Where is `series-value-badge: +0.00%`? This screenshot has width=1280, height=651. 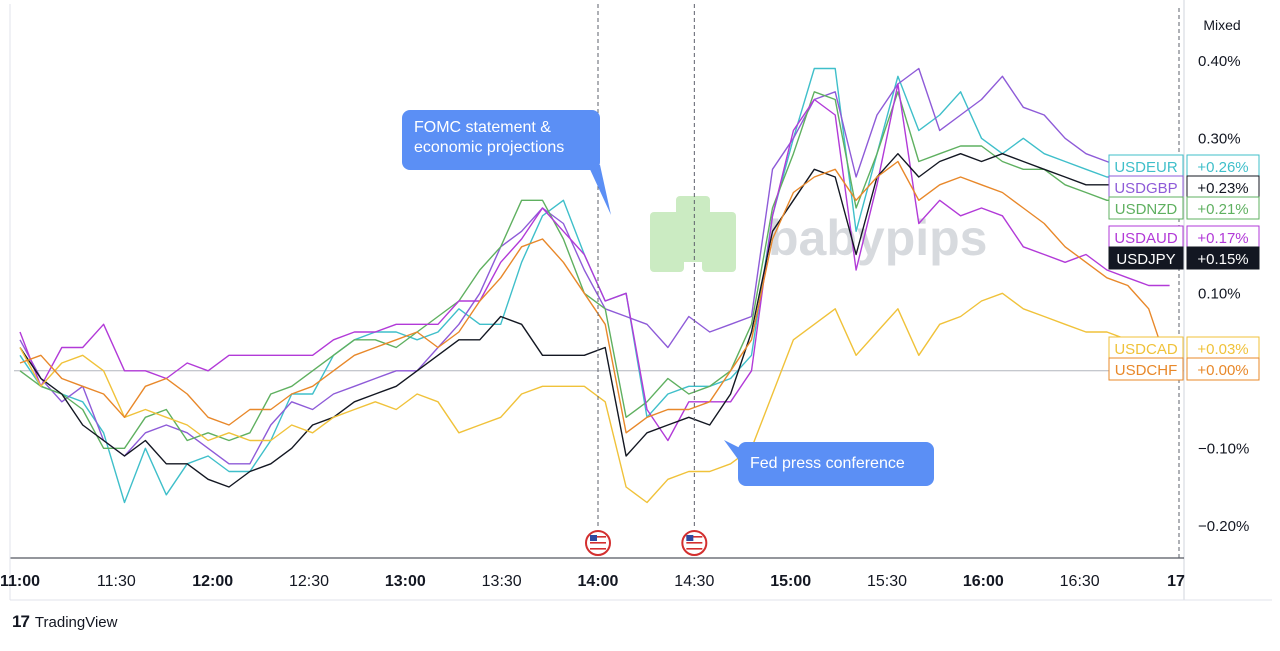 series-value-badge: +0.00% is located at coordinates (1222, 370).